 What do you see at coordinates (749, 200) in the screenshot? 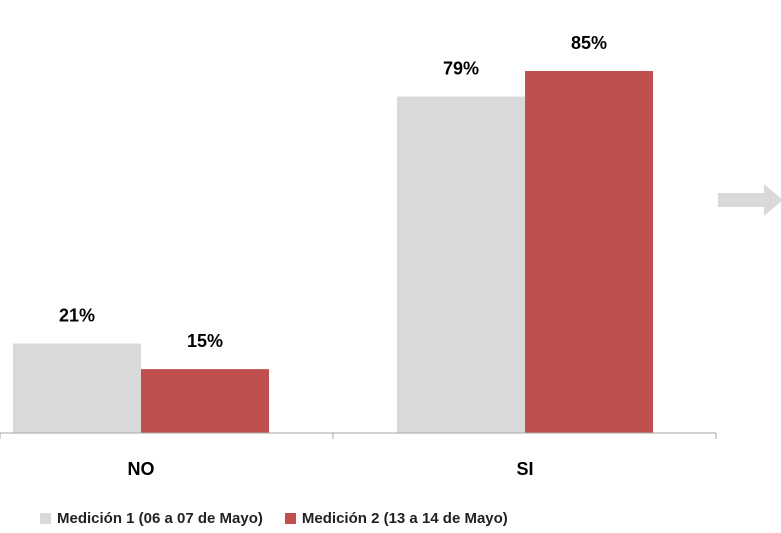
I see `right-arrow-icon` at bounding box center [749, 200].